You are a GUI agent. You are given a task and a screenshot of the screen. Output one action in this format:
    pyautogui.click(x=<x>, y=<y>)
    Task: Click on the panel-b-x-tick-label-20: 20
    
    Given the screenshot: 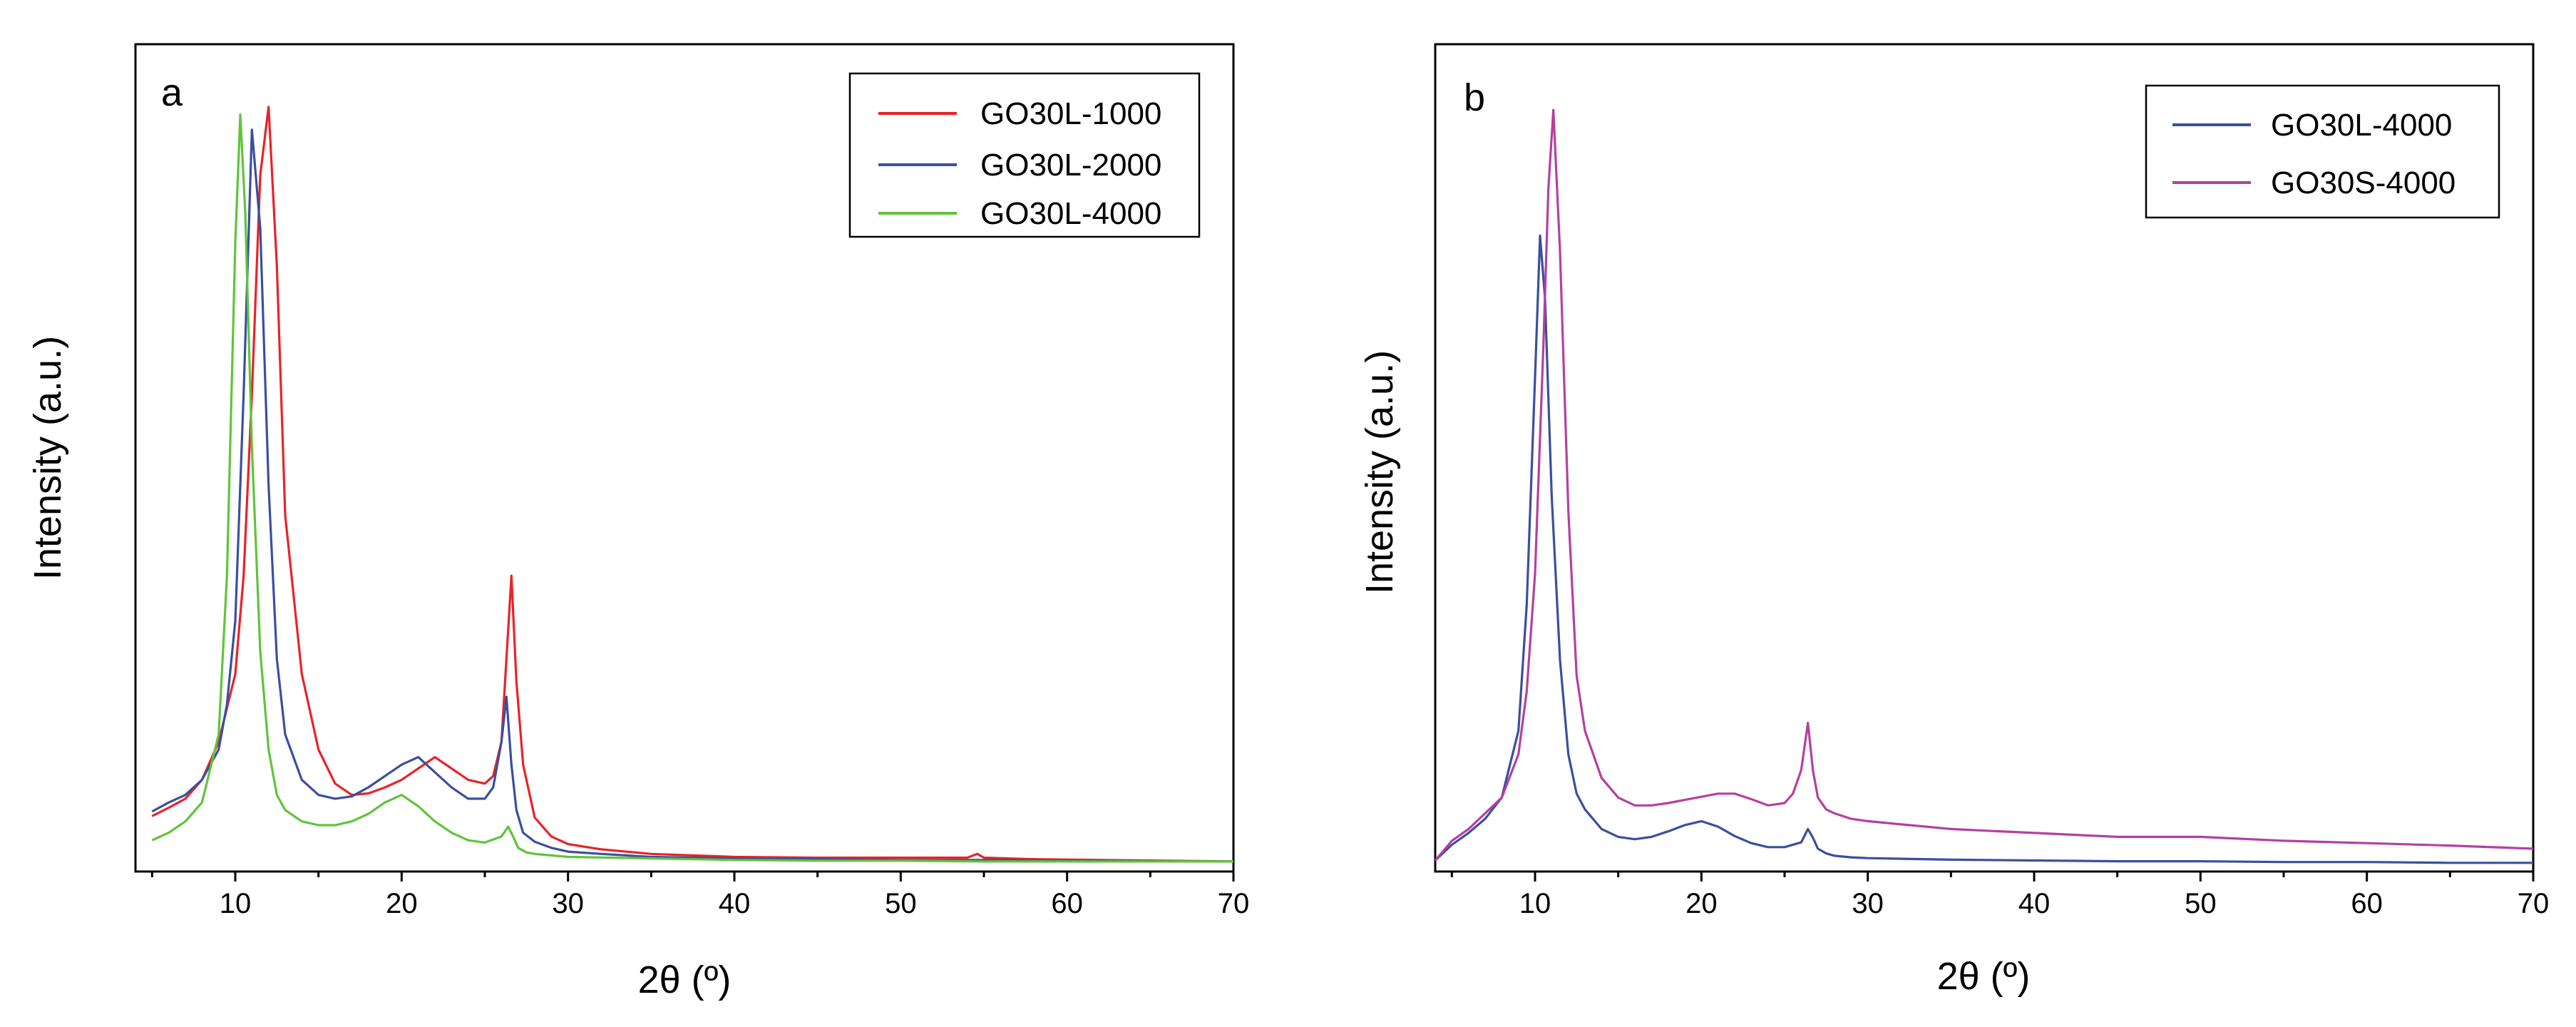 What is the action you would take?
    pyautogui.click(x=1701, y=904)
    